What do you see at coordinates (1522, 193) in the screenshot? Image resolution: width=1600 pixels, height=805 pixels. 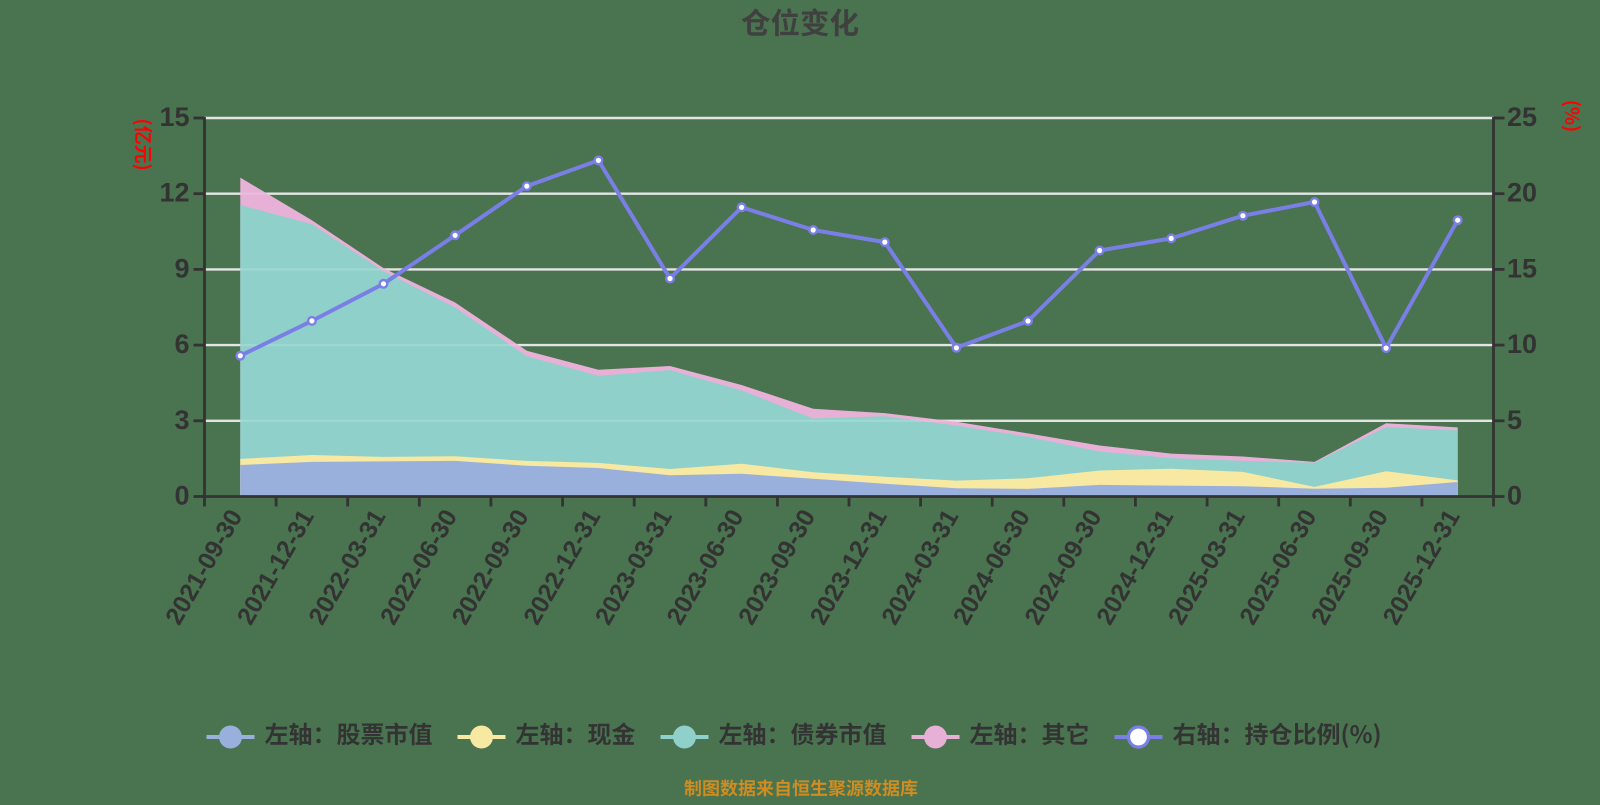 I see `svg-text: 20` at bounding box center [1522, 193].